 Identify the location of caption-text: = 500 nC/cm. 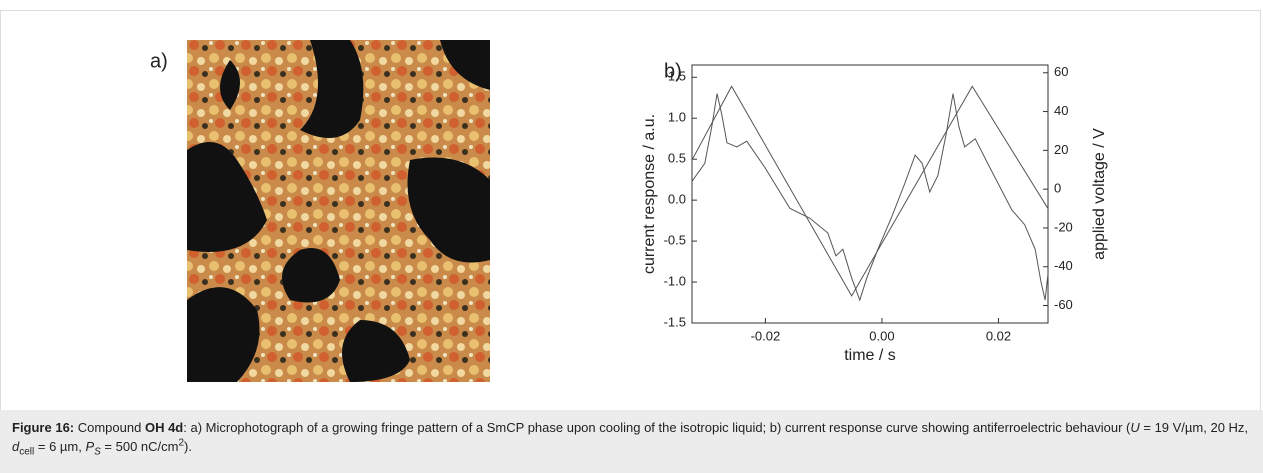
(139, 446).